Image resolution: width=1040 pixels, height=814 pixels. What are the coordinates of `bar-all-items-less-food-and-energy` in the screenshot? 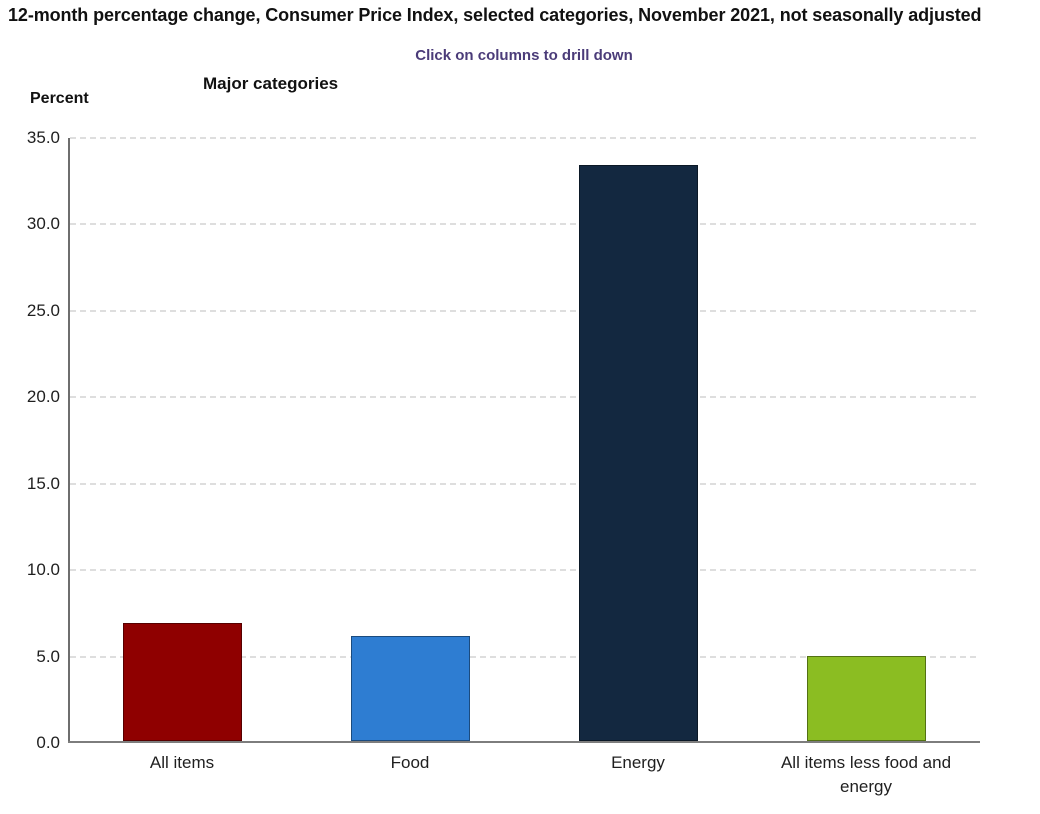 It's located at (866, 698).